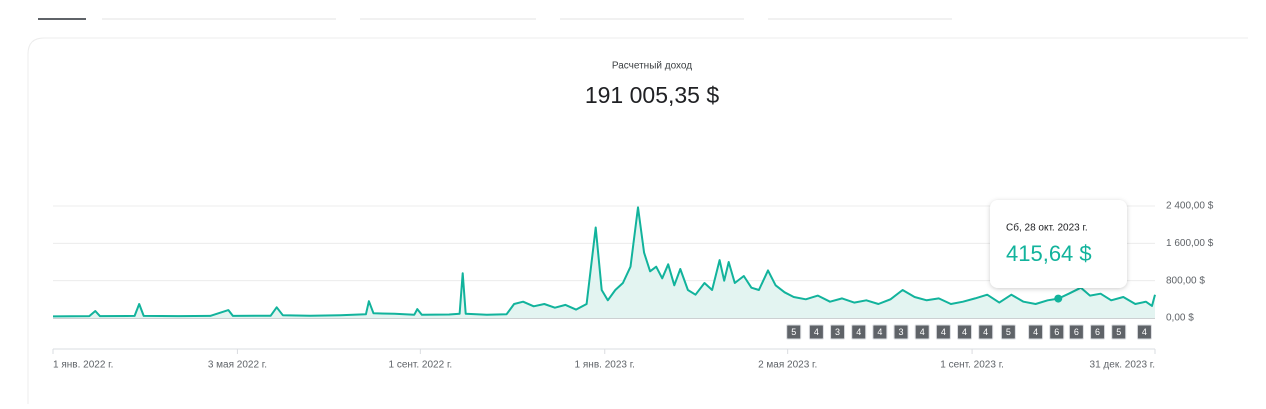  Describe the element at coordinates (605, 365) in the screenshot. I see `x-tick-label: 1 янв. 2023 г.` at that location.